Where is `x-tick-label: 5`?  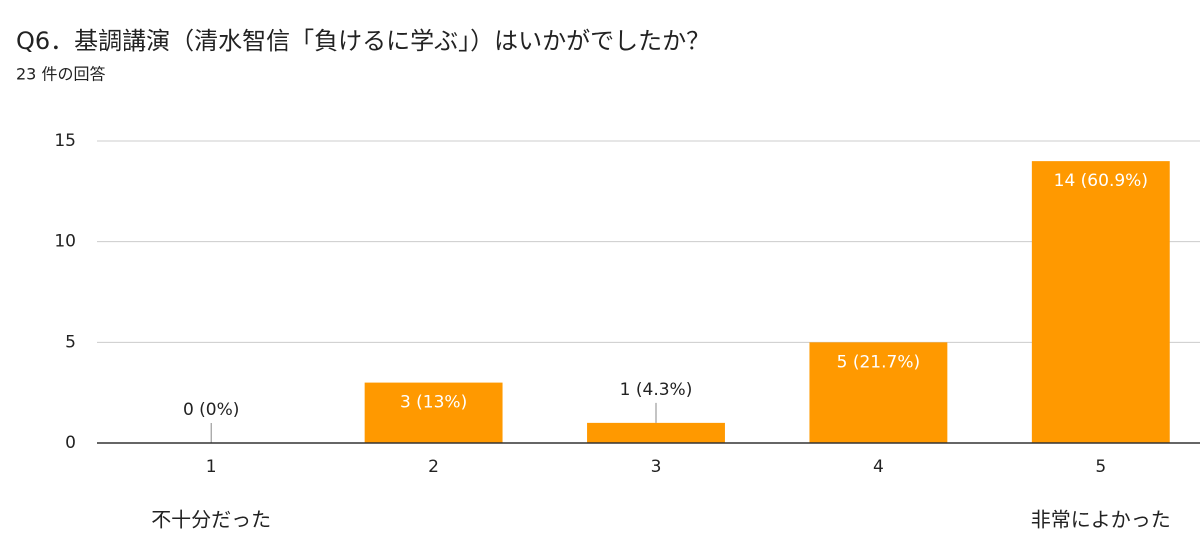
x-tick-label: 5 is located at coordinates (1100, 467).